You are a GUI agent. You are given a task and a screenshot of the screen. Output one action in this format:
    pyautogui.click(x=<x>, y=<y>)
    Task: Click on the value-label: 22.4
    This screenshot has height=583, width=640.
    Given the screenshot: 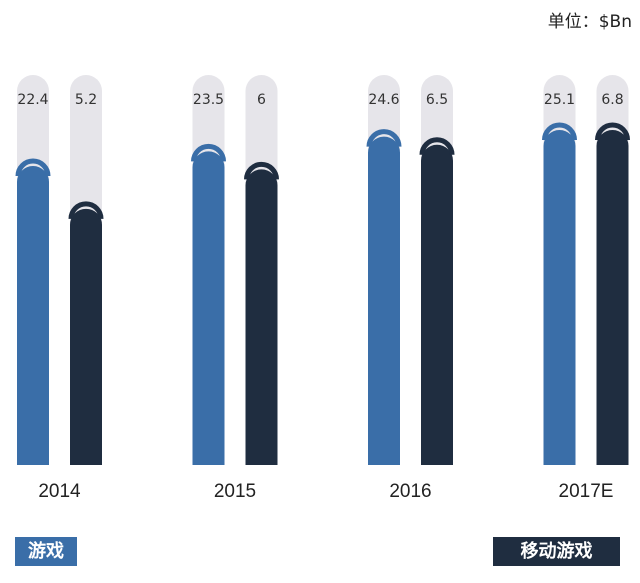 What is the action you would take?
    pyautogui.click(x=32, y=100)
    